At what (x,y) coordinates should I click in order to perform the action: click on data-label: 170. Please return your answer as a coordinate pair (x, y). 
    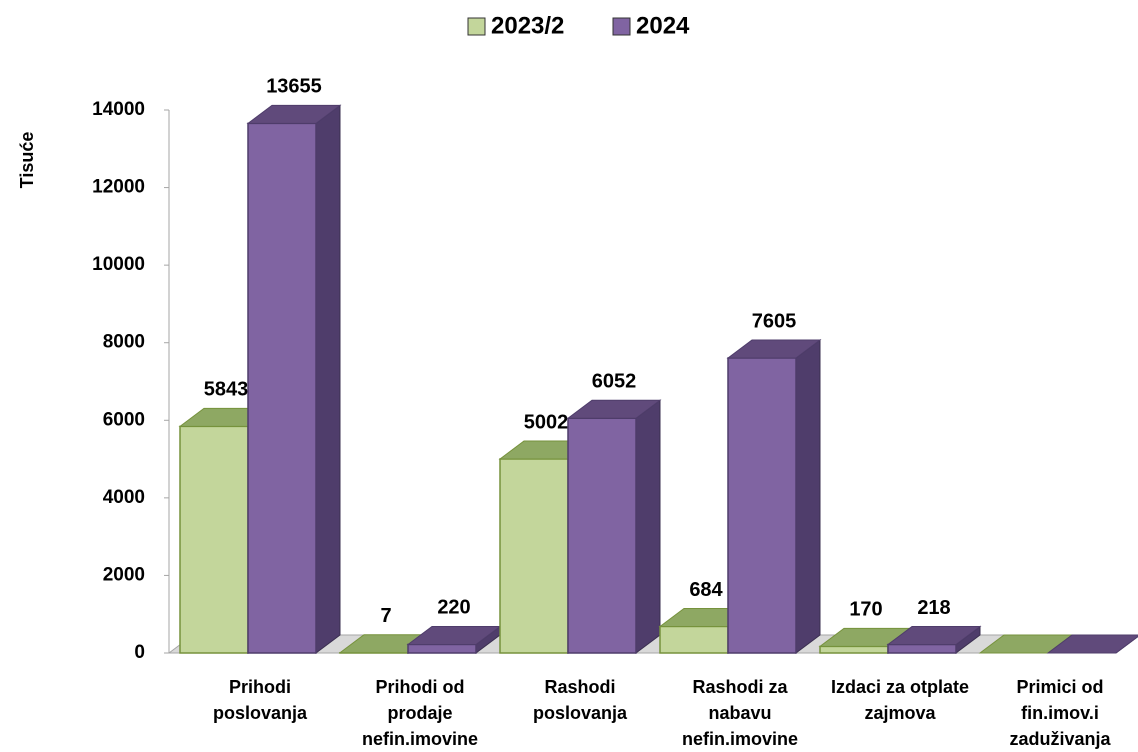
    Looking at the image, I should click on (865, 610).